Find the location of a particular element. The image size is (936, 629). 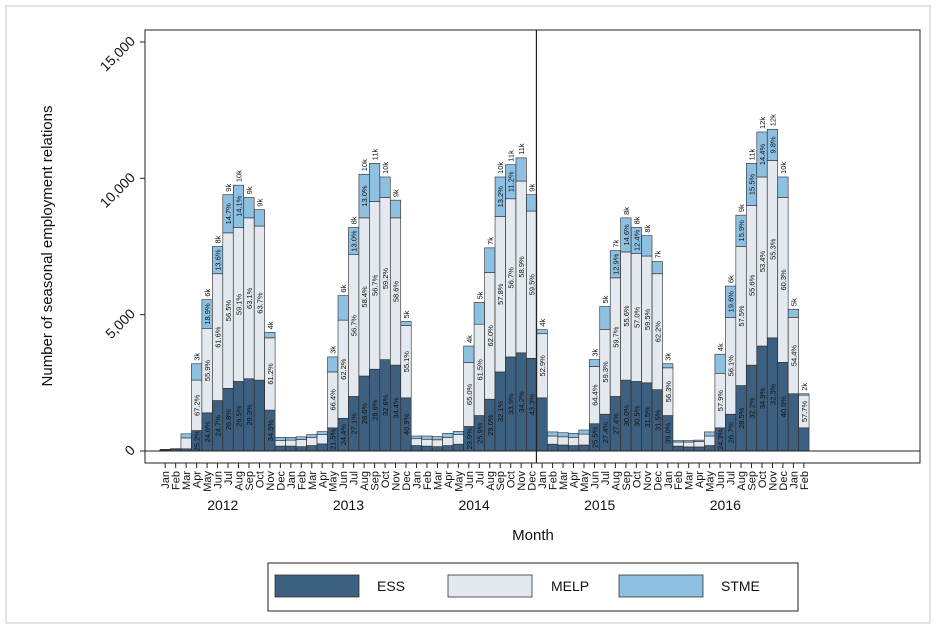

label-ess-16: 21.5% is located at coordinates (333, 439).